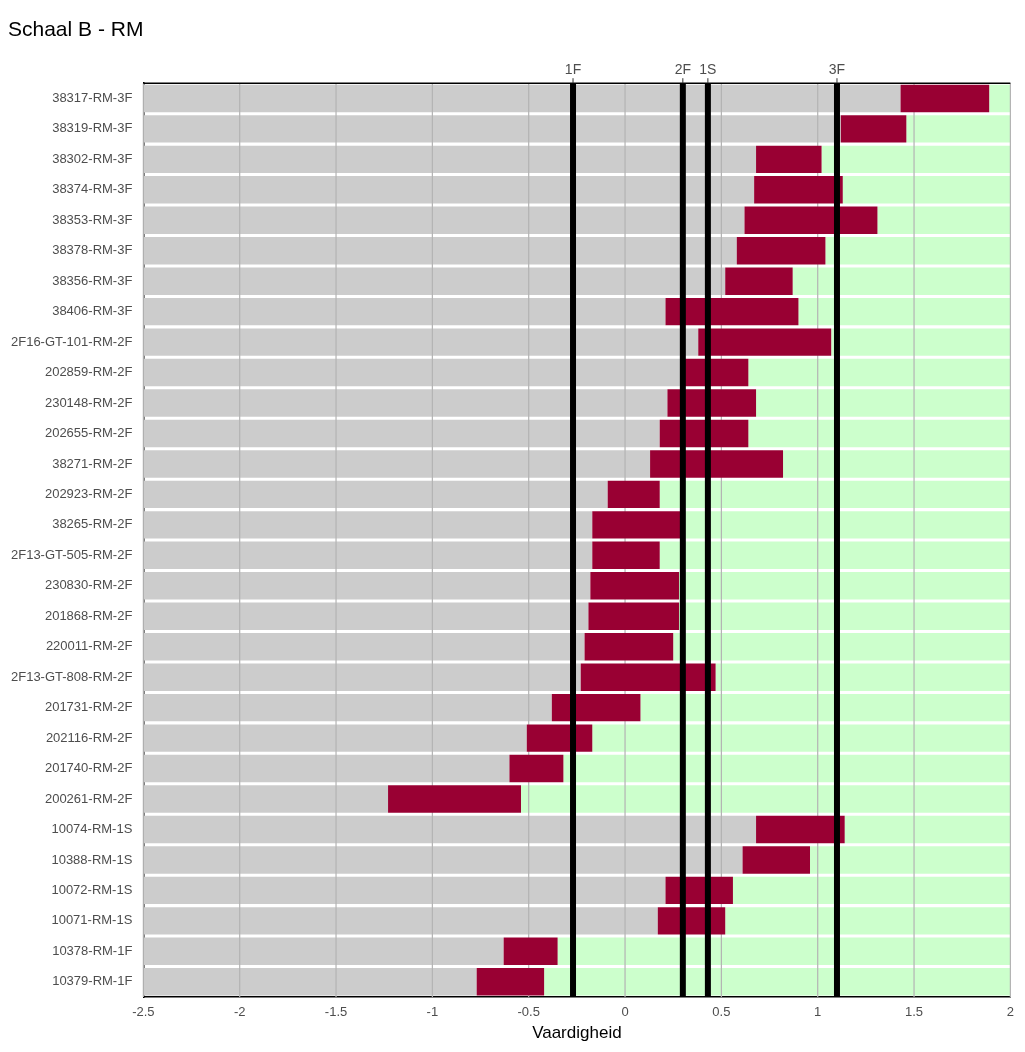  I want to click on chart-title: Schaal B - RM, so click(76, 29).